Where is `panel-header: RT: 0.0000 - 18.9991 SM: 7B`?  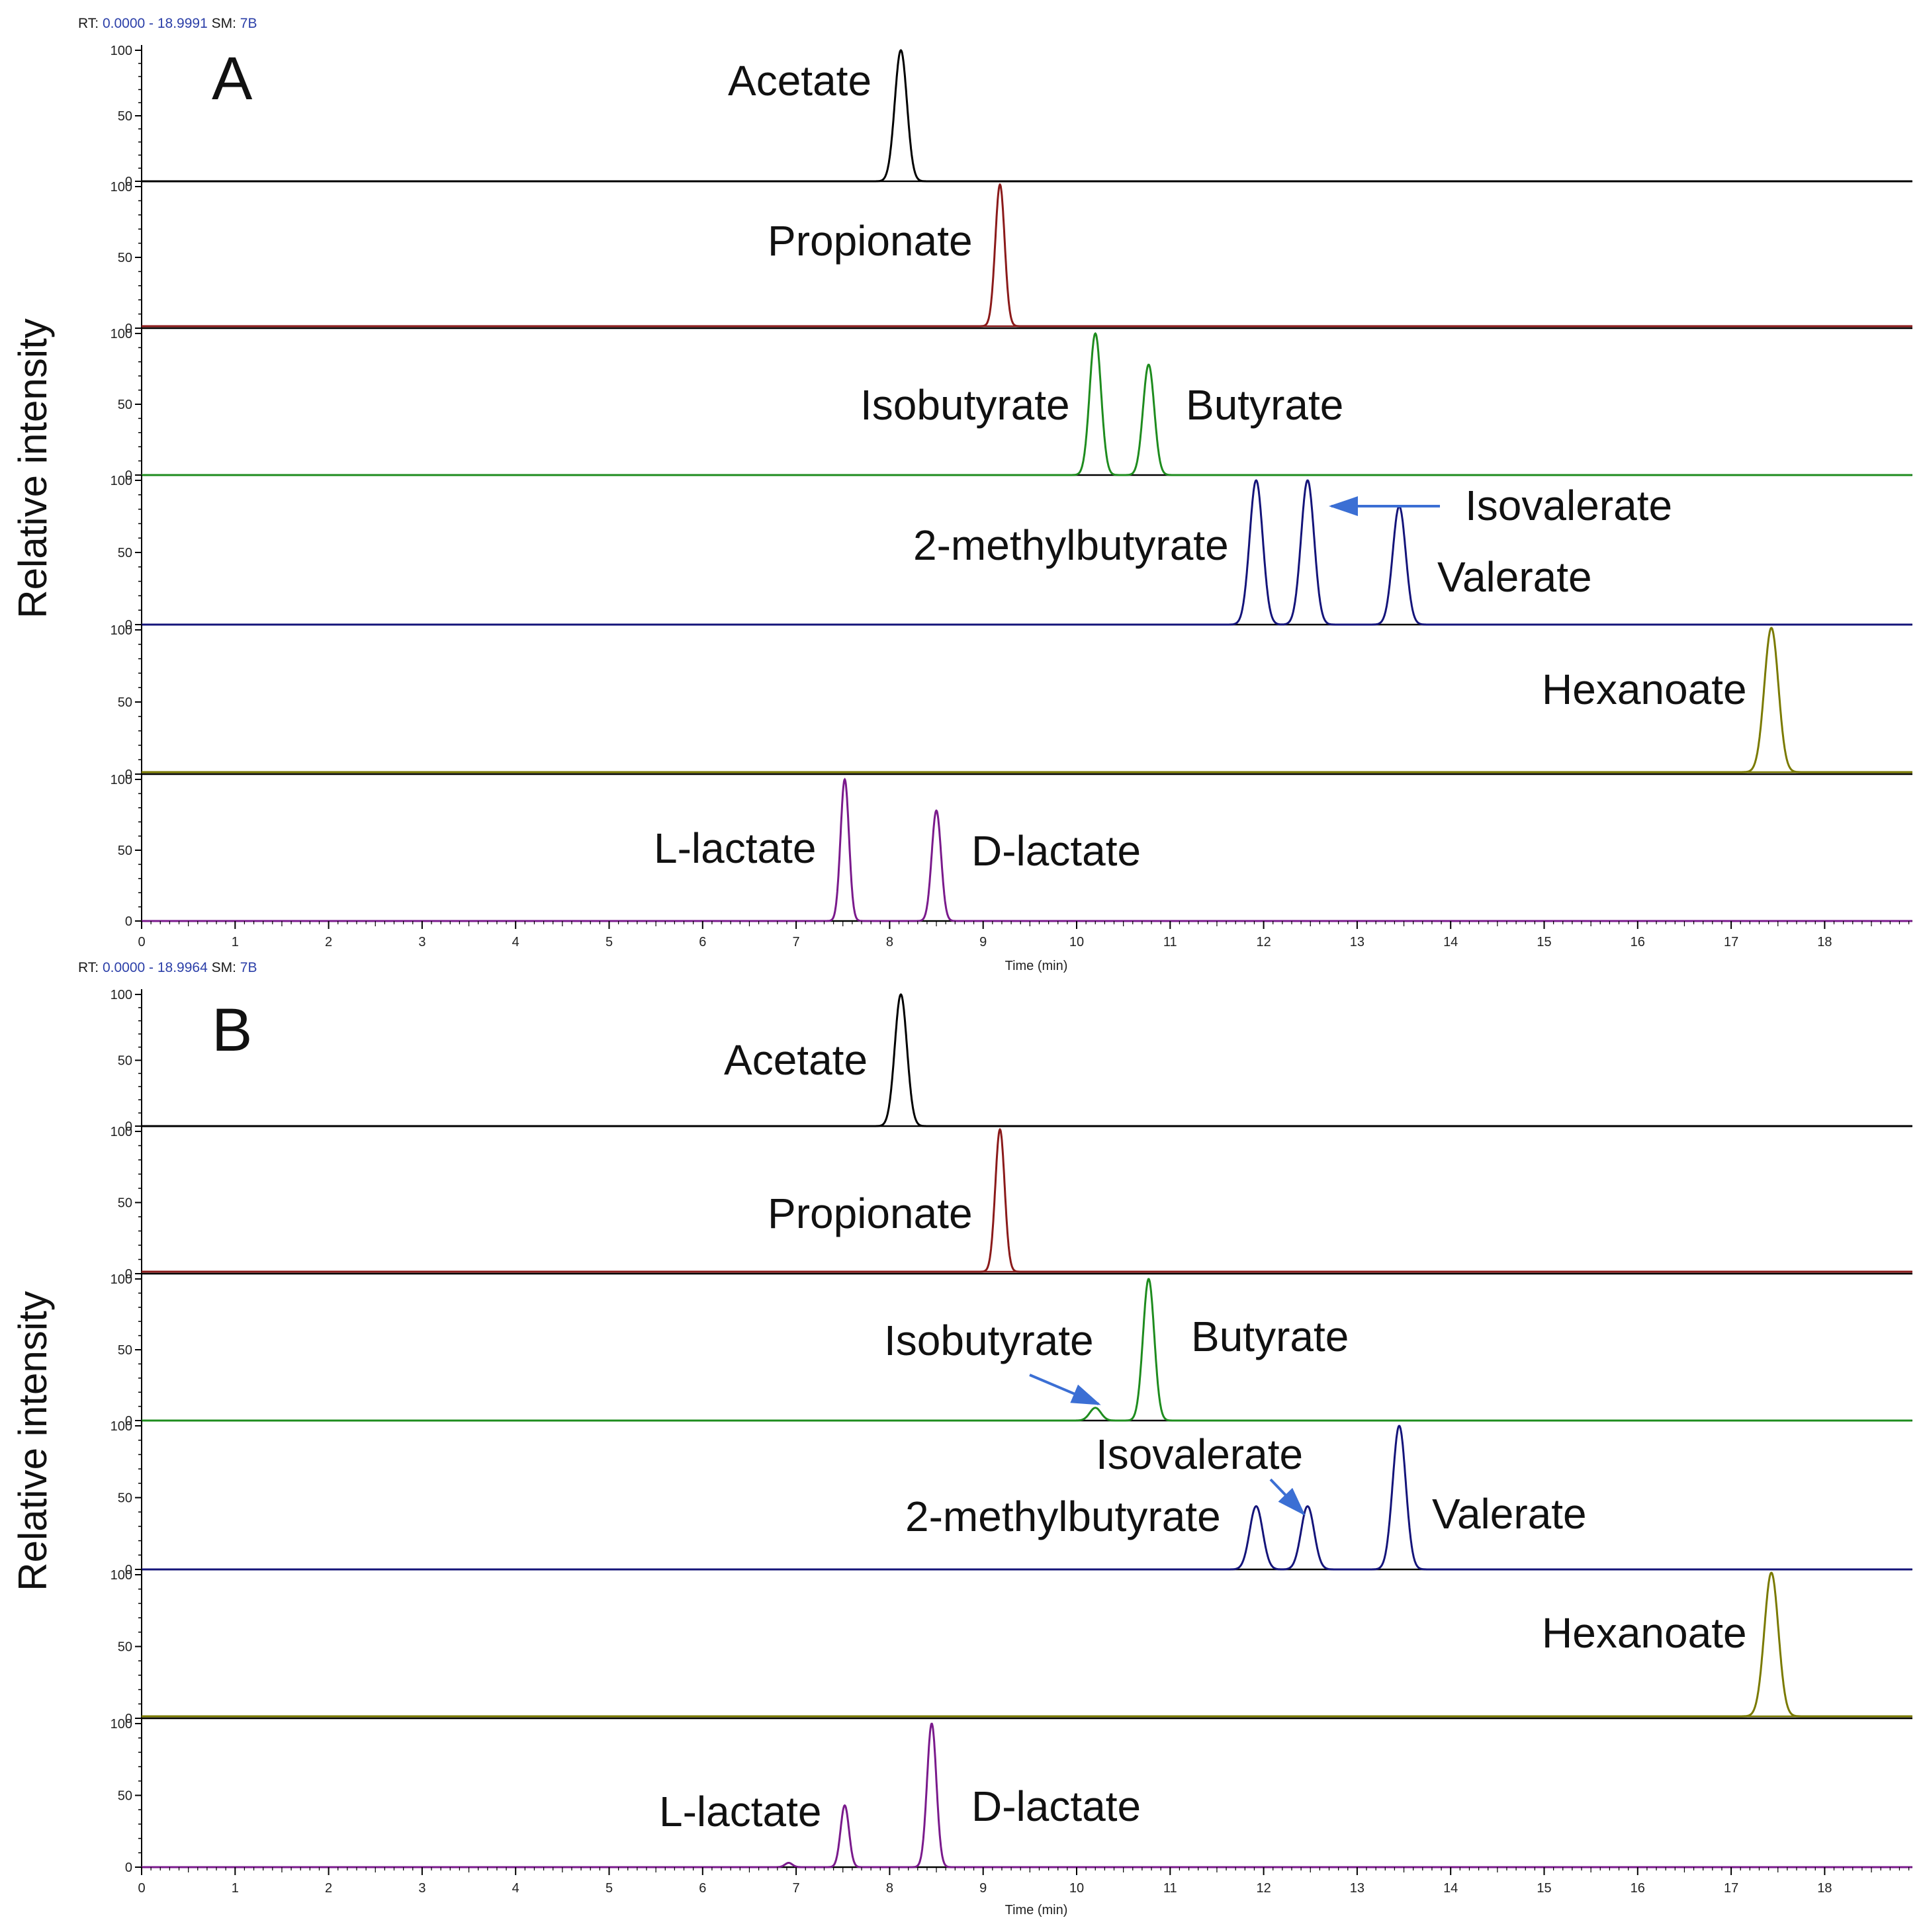 panel-header: RT: 0.0000 - 18.9991 SM: 7B is located at coordinates (167, 23).